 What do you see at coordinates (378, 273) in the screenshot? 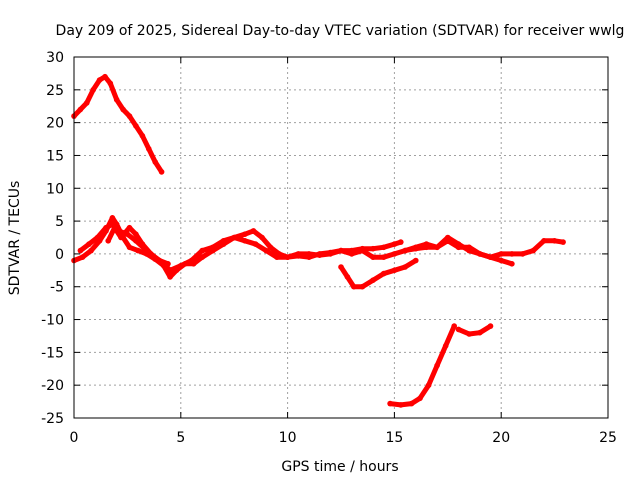
I see `series-arc-mid-dip` at bounding box center [378, 273].